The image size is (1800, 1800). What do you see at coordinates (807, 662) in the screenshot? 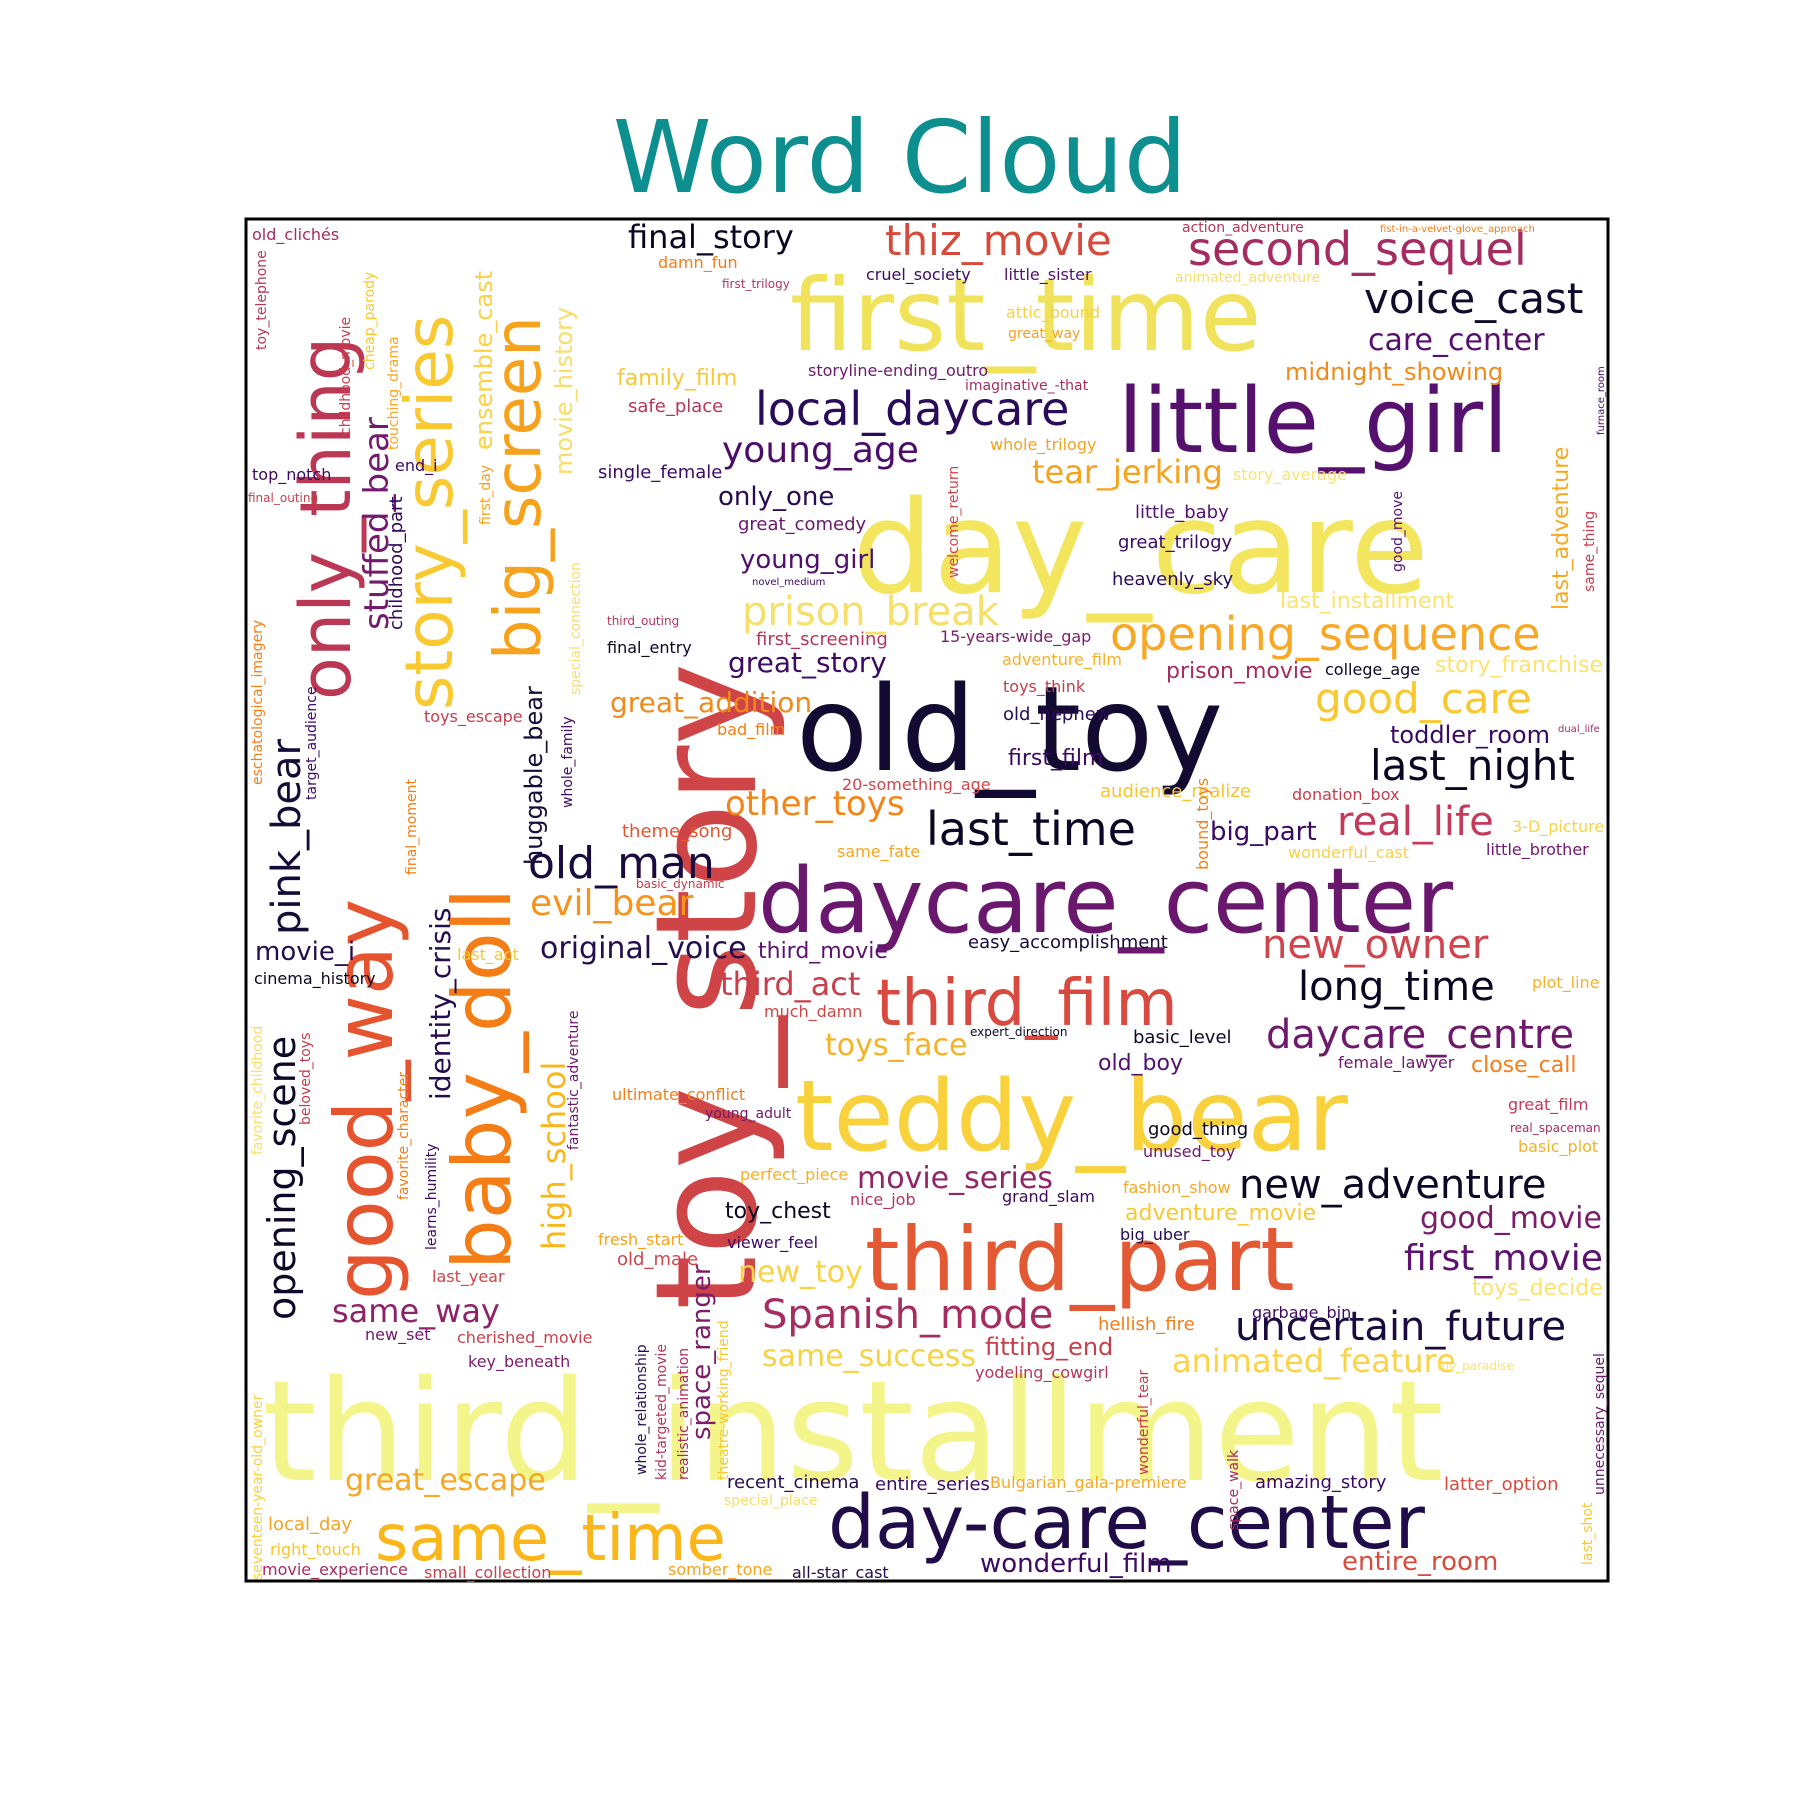
I see `cloud-word: great_story` at bounding box center [807, 662].